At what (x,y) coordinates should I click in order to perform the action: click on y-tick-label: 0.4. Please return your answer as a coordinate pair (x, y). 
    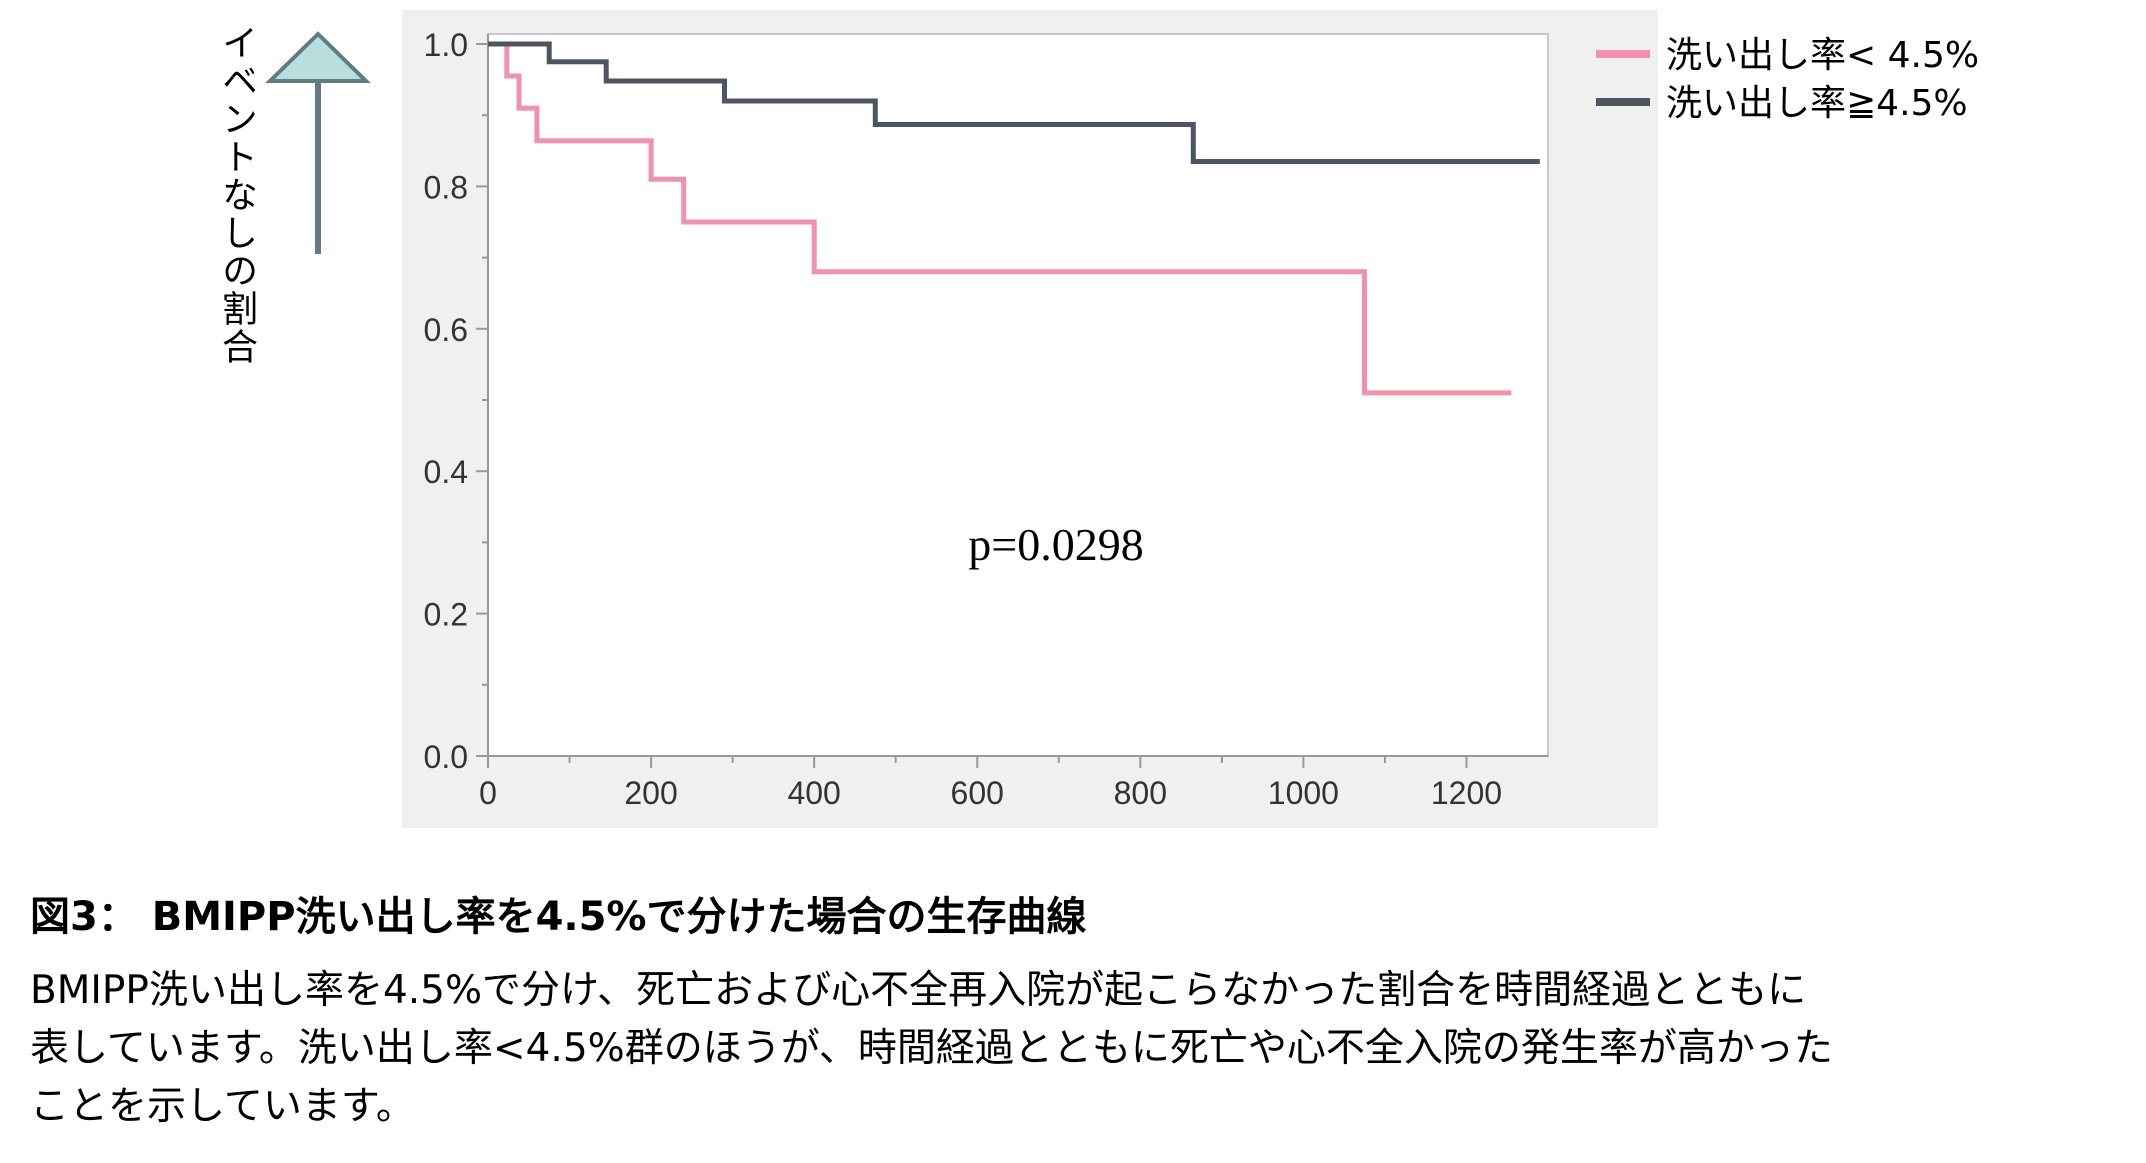
    Looking at the image, I should click on (446, 472).